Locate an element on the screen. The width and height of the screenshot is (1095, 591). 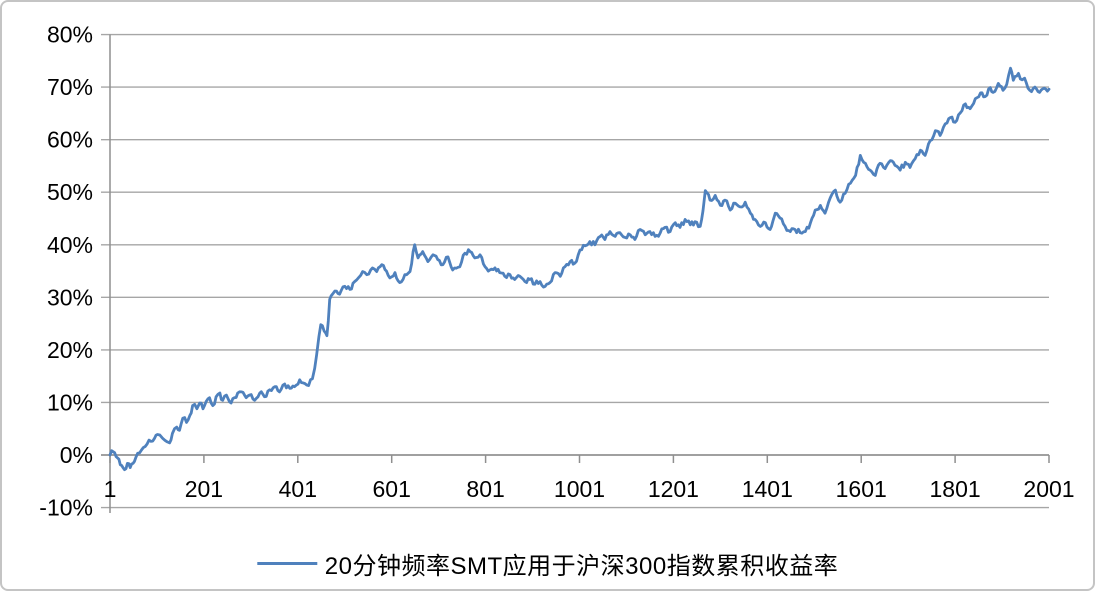
x-tick-label: 1 is located at coordinates (110, 489).